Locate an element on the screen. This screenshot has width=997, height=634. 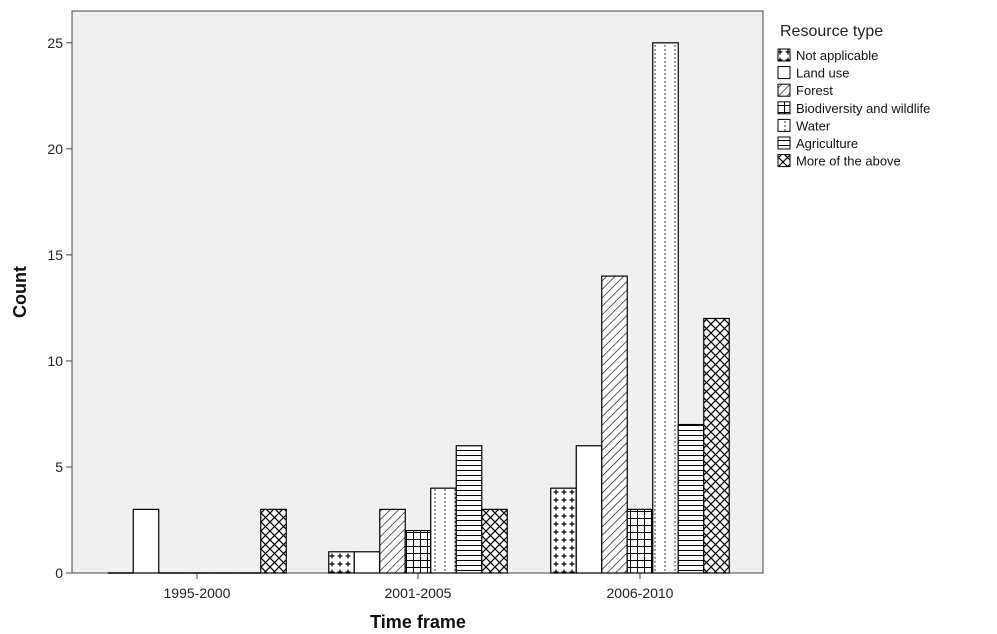
bar-land-use-2001-2005 is located at coordinates (367, 562).